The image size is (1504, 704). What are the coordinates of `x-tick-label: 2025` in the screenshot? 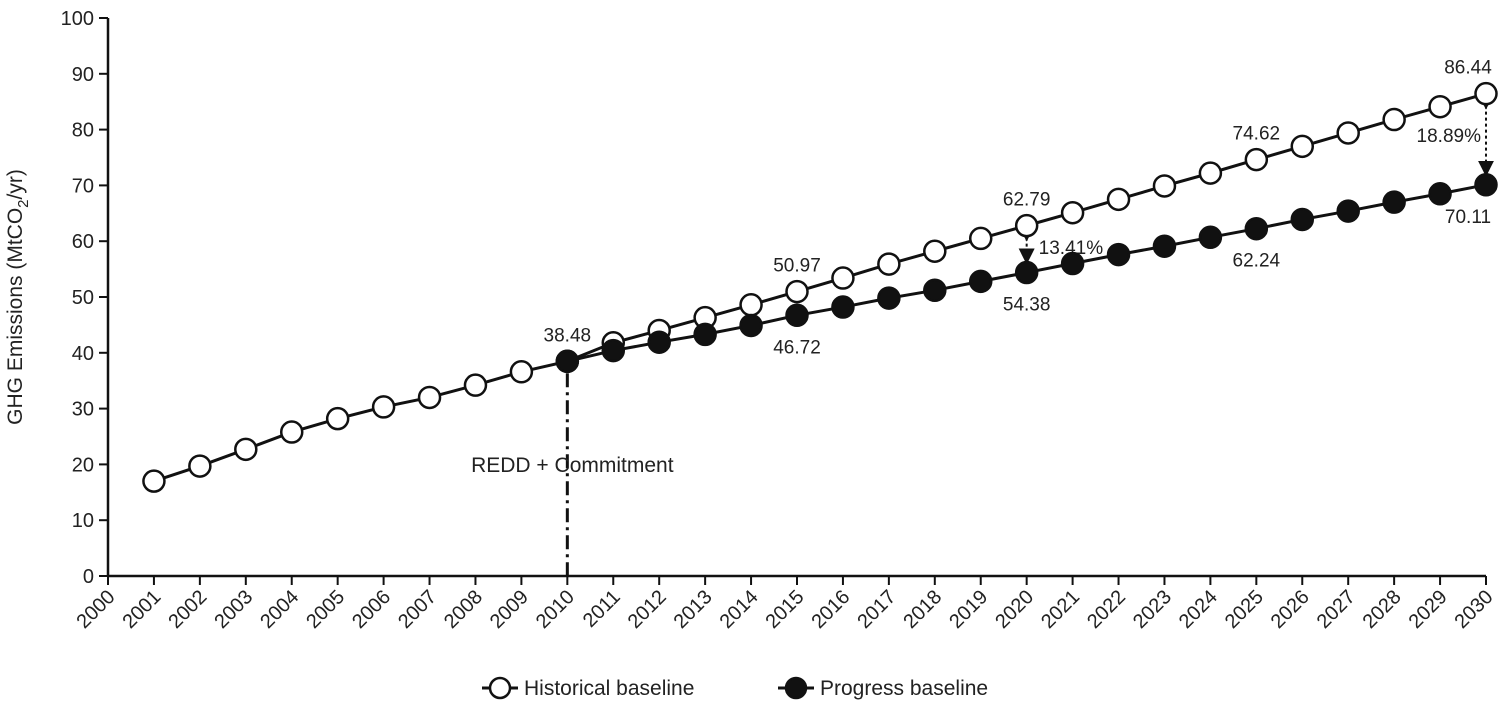 It's located at (1244, 609).